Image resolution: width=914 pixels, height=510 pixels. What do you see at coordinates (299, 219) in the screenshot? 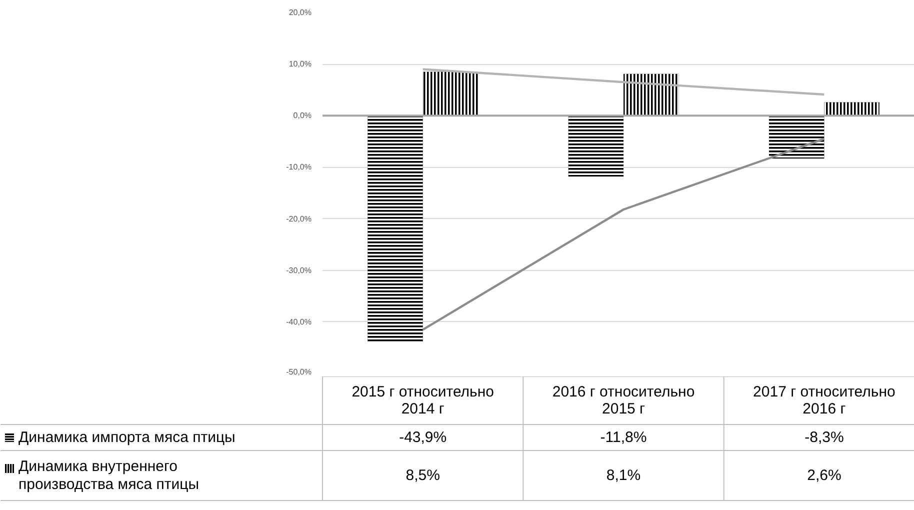
I see `y-tick-label: -20,0%` at bounding box center [299, 219].